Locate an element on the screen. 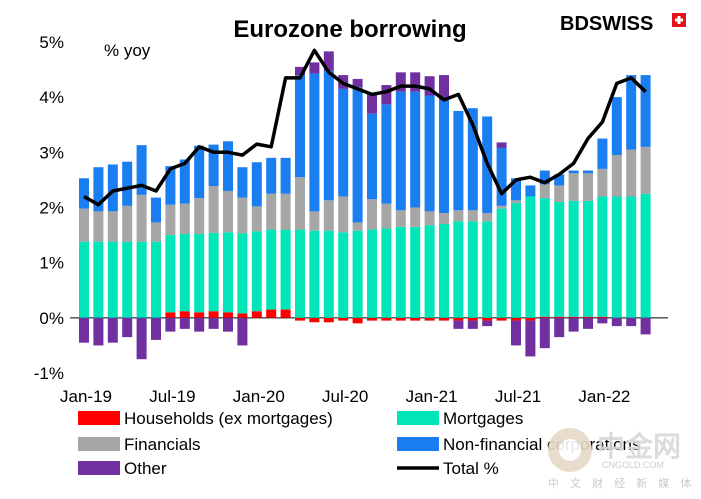  y-tick-label: -1% is located at coordinates (49, 373).